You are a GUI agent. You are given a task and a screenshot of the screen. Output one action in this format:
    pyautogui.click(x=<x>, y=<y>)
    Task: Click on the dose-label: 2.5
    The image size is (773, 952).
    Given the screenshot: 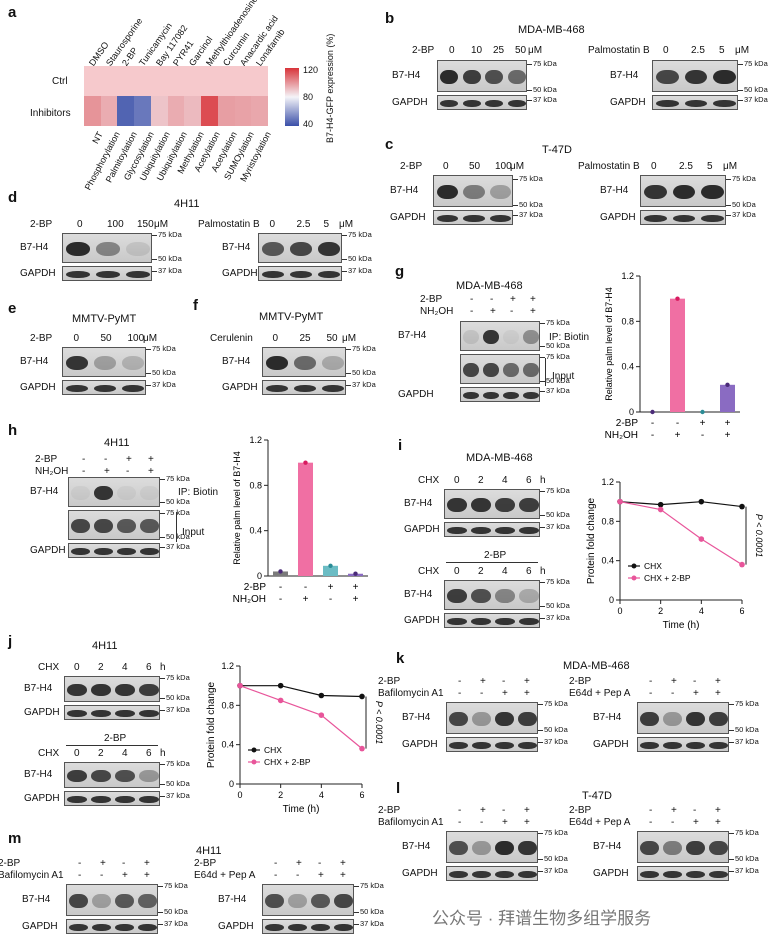 What is the action you would take?
    pyautogui.click(x=698, y=50)
    